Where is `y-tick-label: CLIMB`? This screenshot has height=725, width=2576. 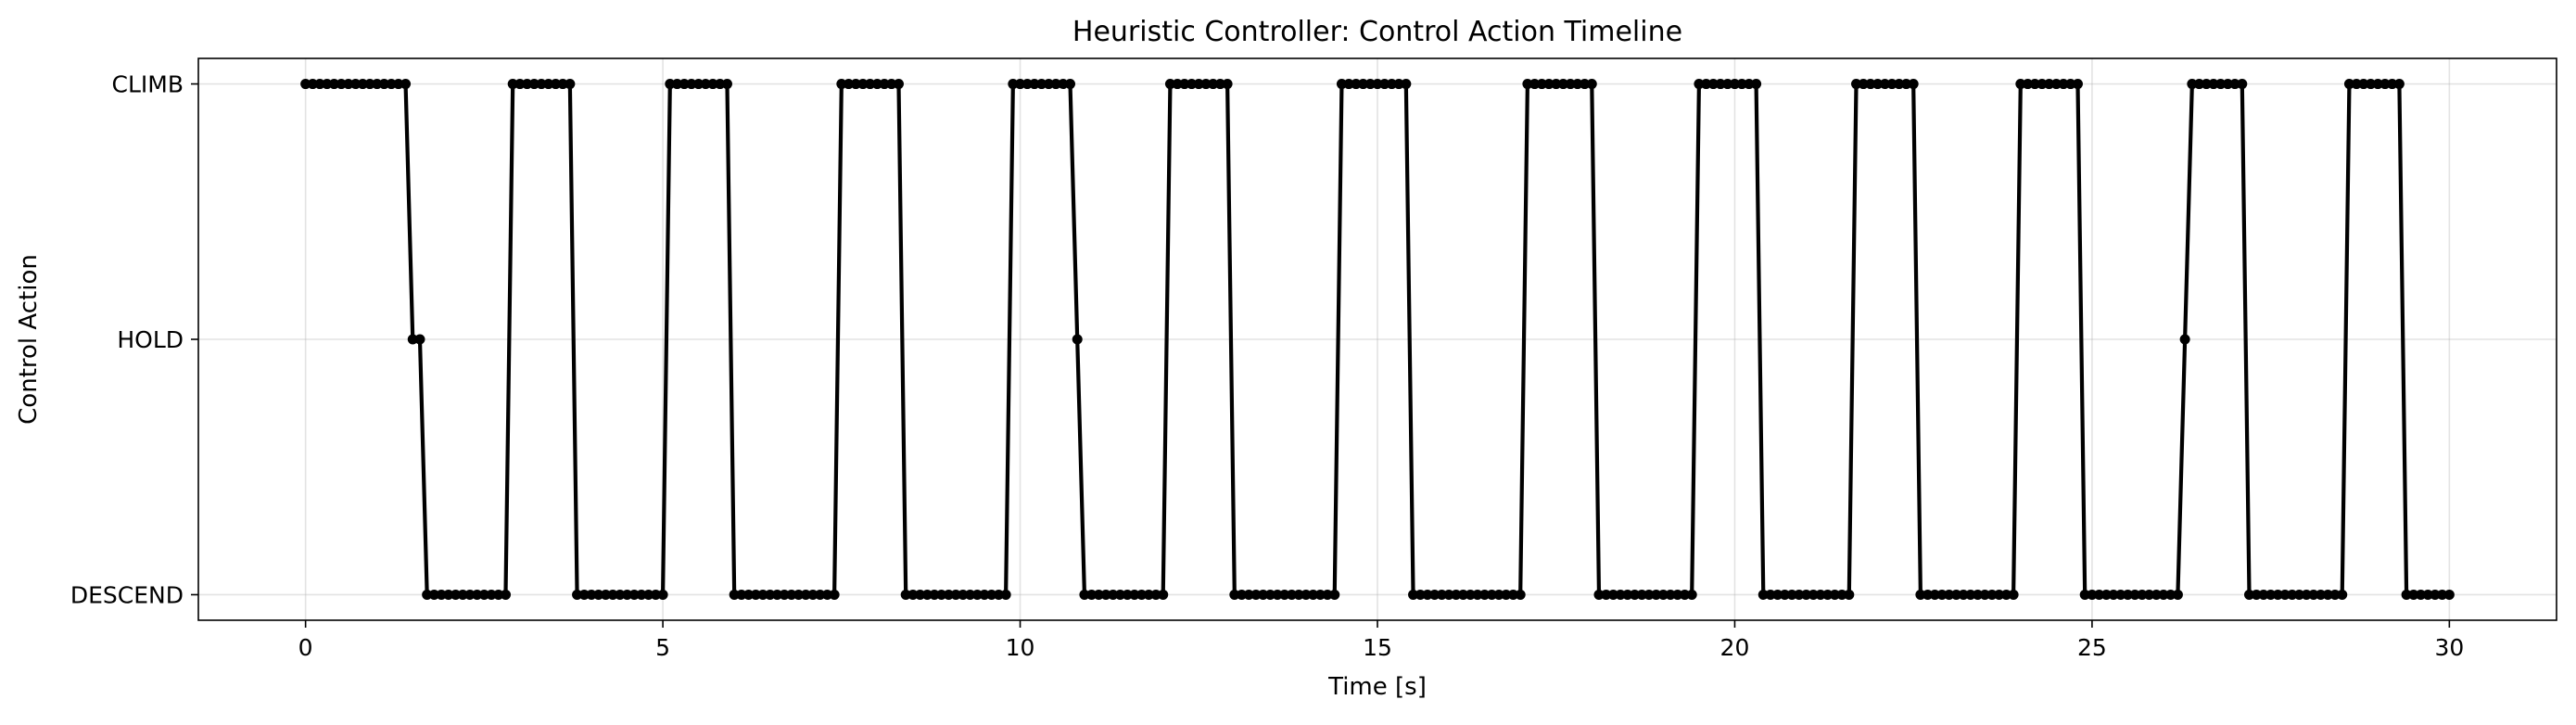 y-tick-label: CLIMB is located at coordinates (148, 84).